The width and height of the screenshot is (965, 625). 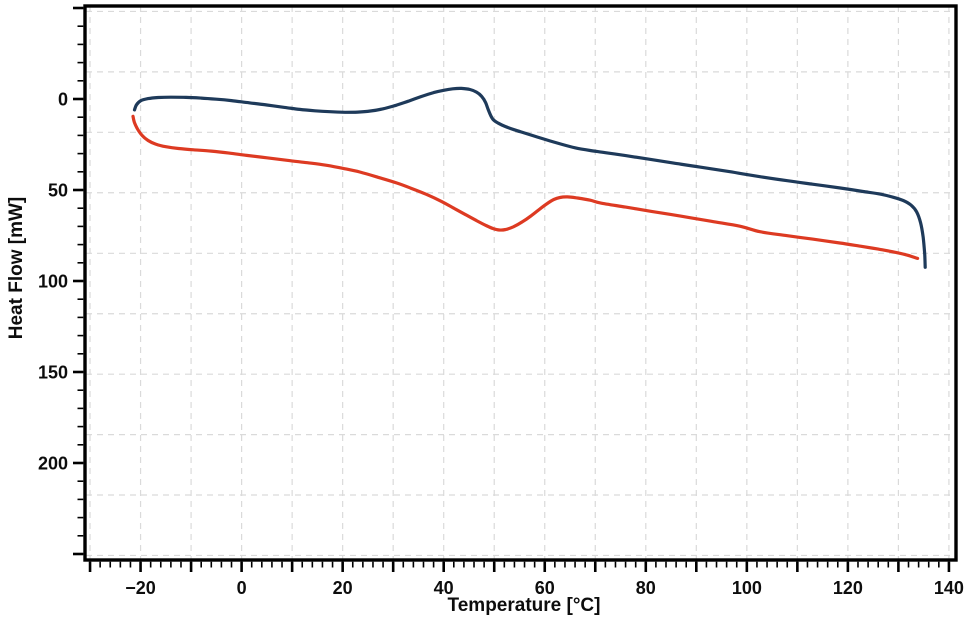 What do you see at coordinates (545, 588) in the screenshot?
I see `x-tick-label: 60` at bounding box center [545, 588].